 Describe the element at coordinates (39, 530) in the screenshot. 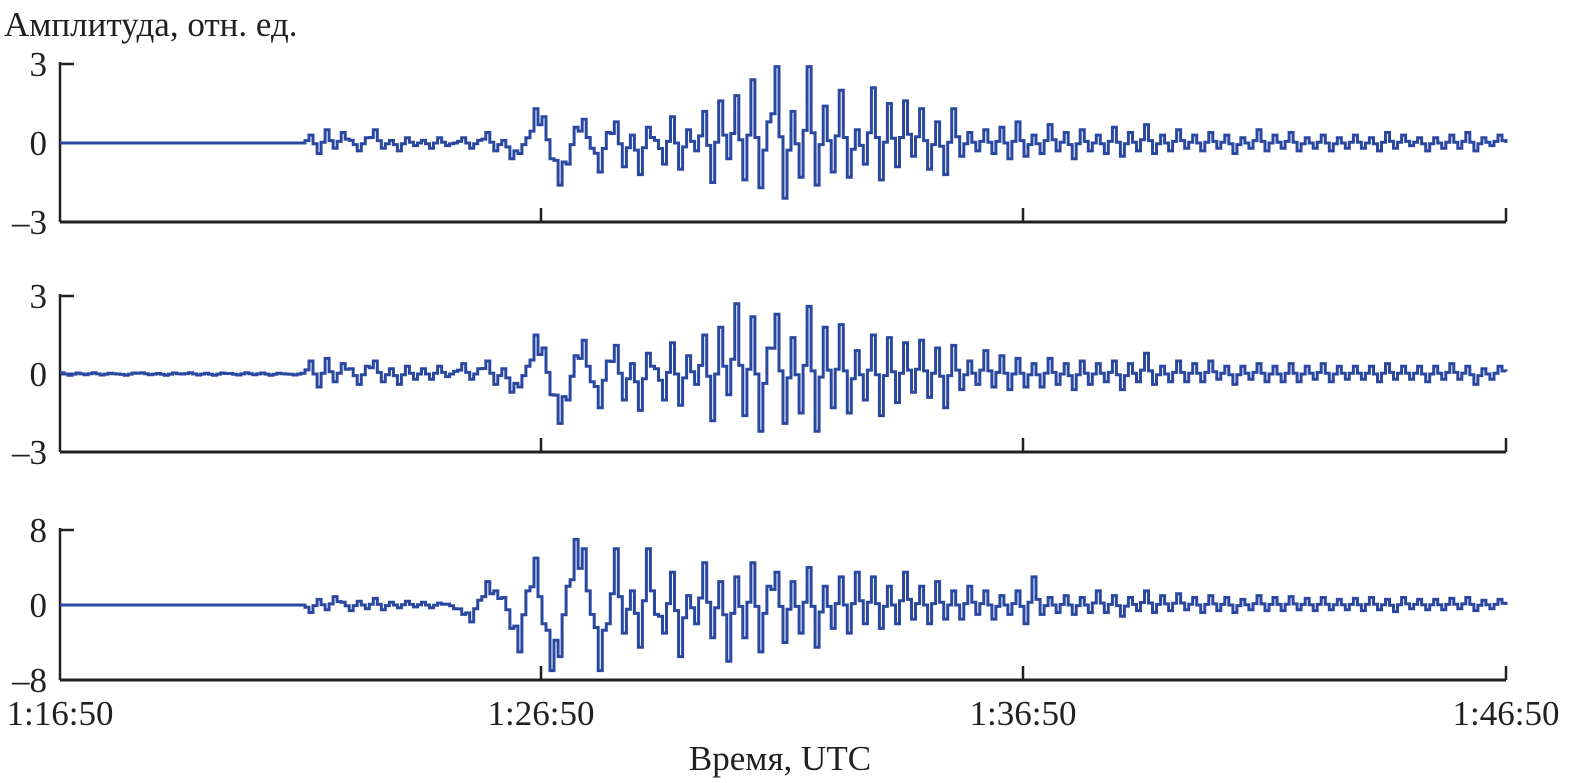

I see `y-tick-label: 8` at that location.